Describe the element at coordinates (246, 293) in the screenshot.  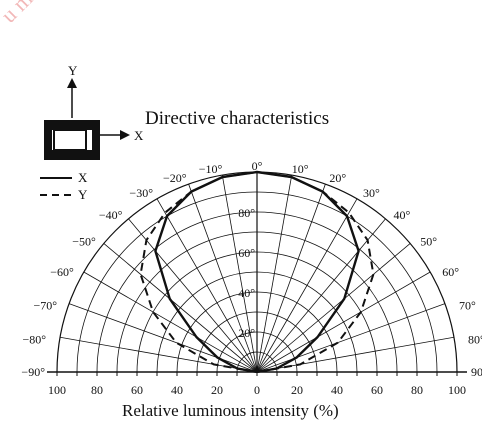
I see `radial-tick-label: 40°` at that location.